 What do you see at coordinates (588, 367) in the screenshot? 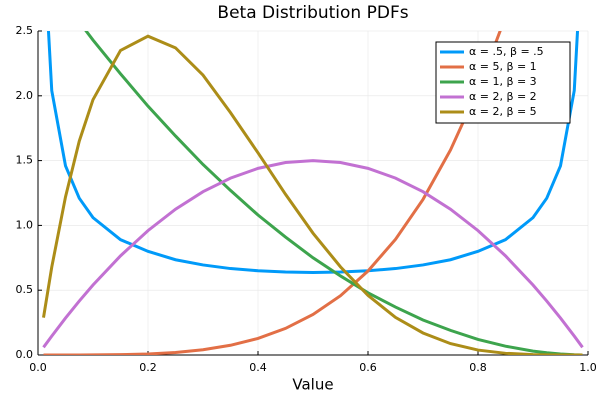
I see `x-tick-label: 1.0` at bounding box center [588, 367].